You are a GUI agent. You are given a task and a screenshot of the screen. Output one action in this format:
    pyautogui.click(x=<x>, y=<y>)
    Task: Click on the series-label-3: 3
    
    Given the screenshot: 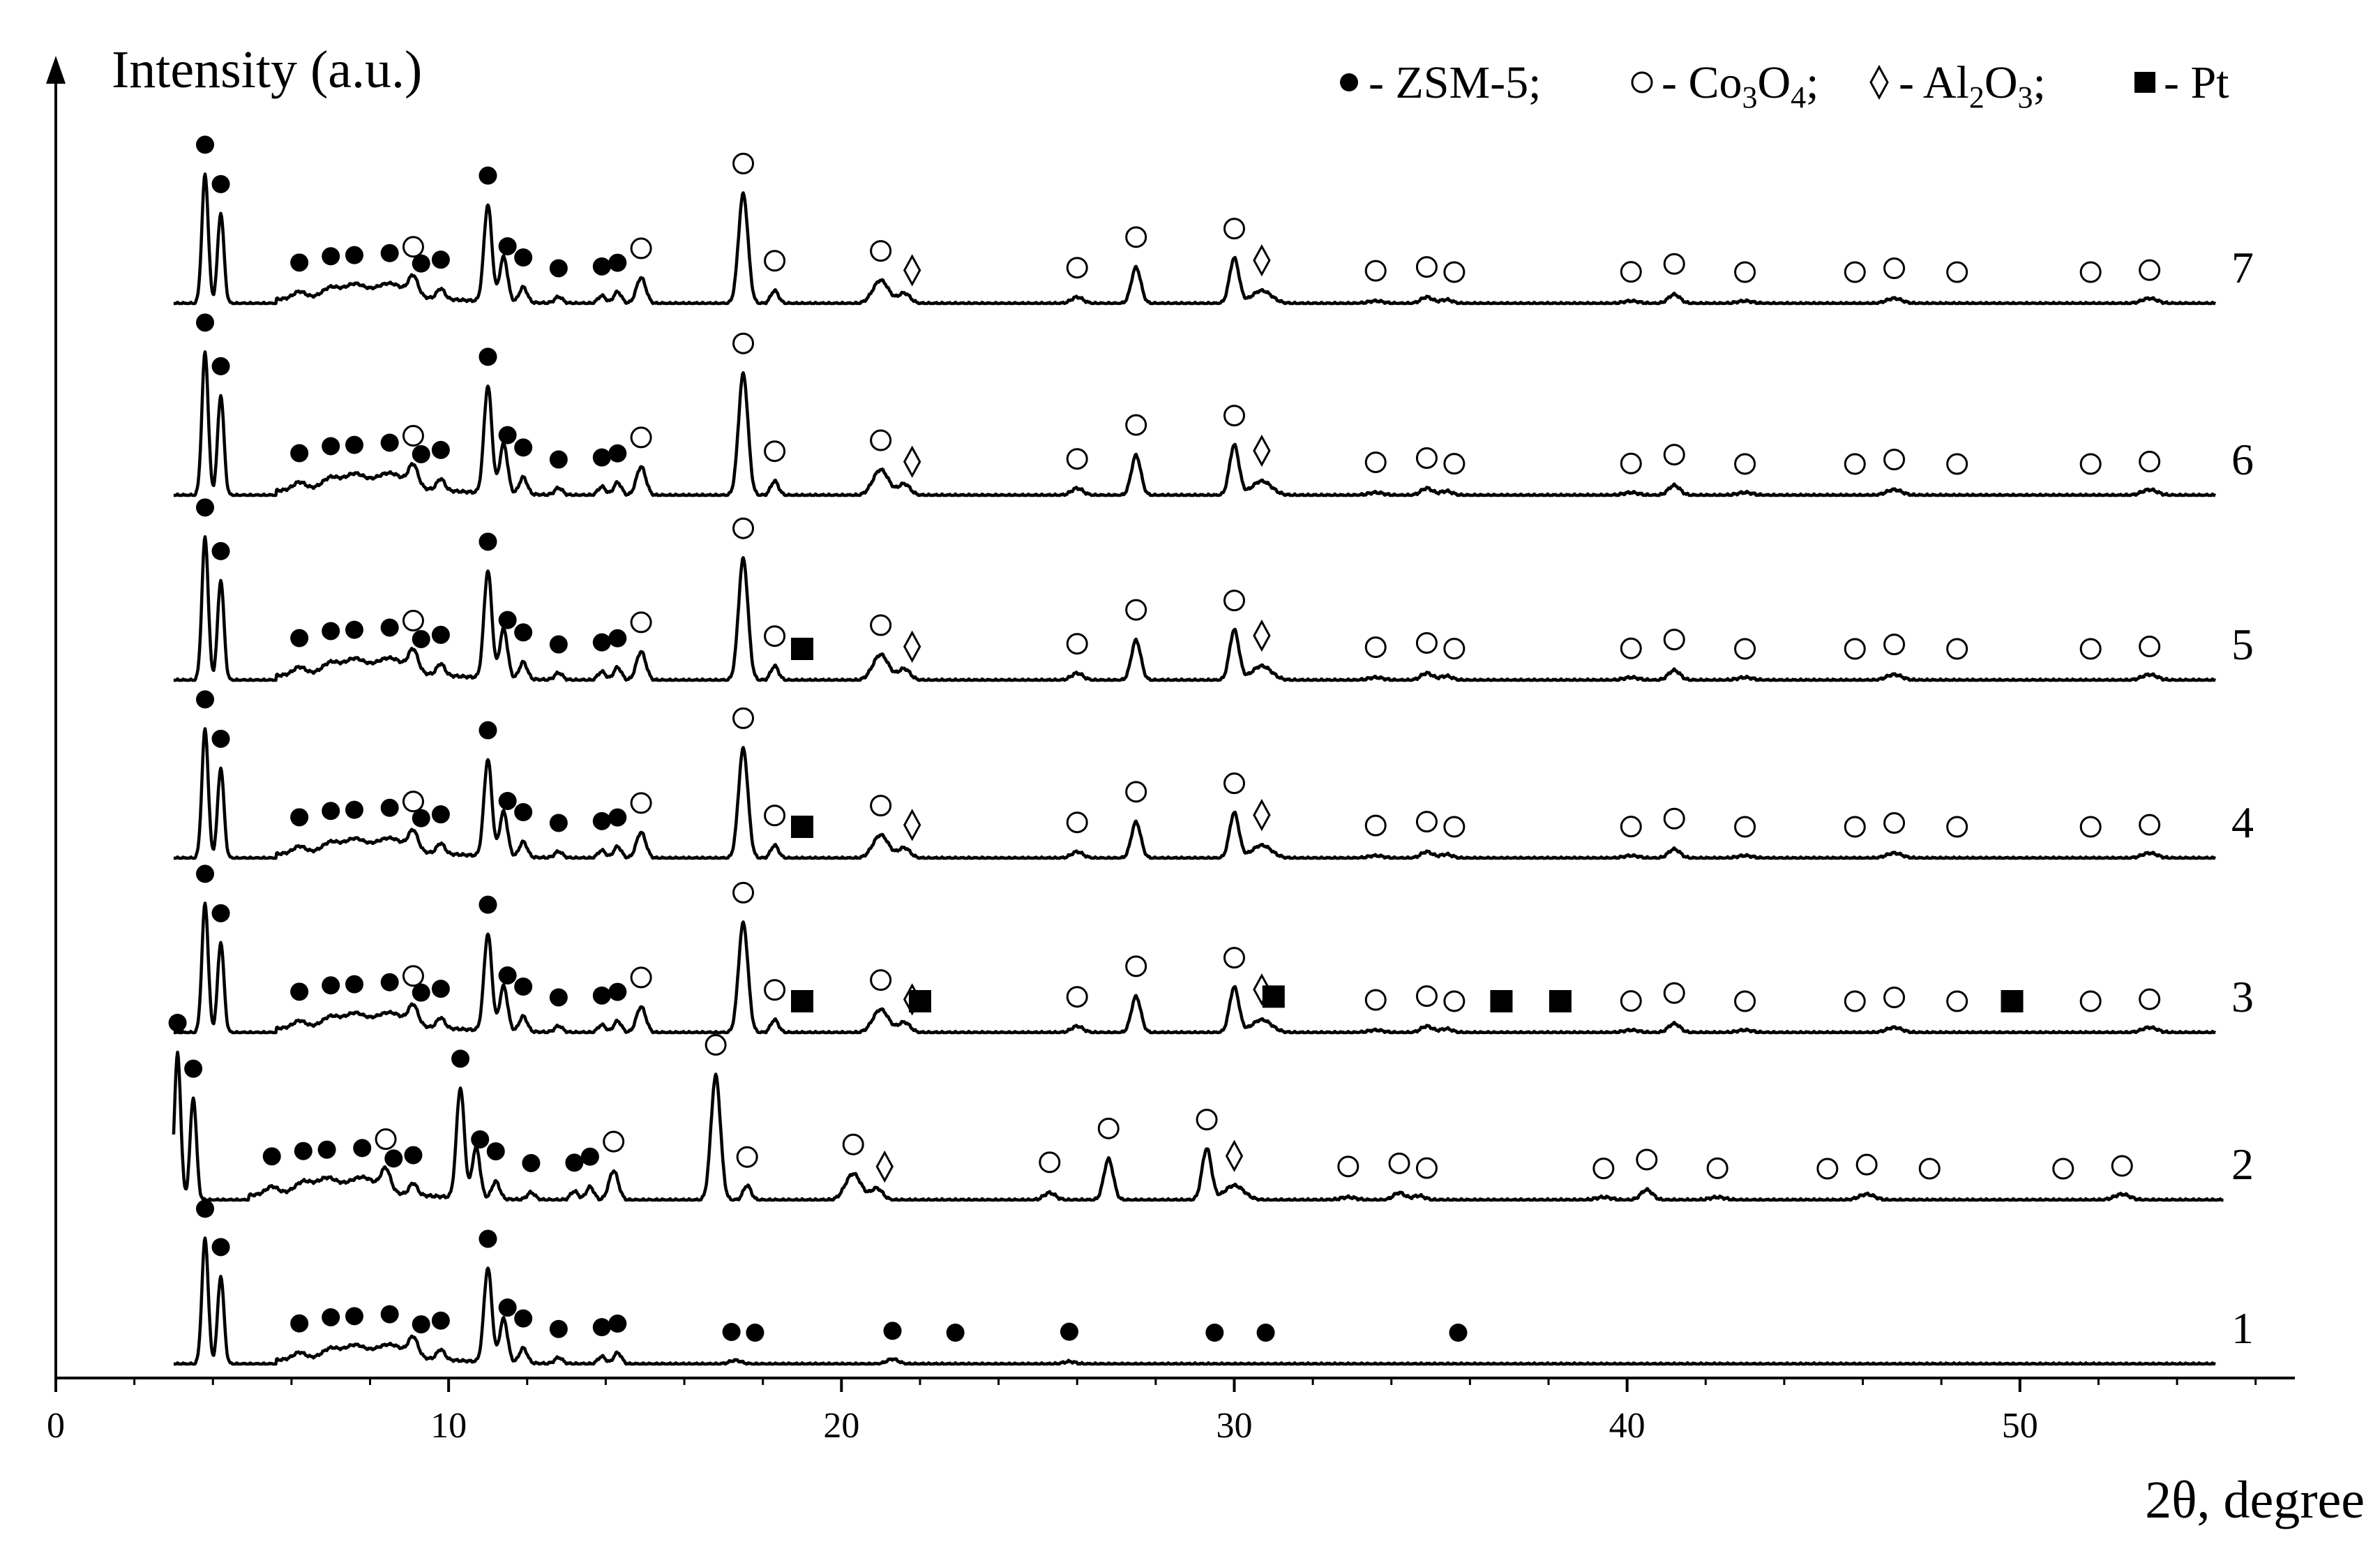 What is the action you would take?
    pyautogui.click(x=2242, y=996)
    